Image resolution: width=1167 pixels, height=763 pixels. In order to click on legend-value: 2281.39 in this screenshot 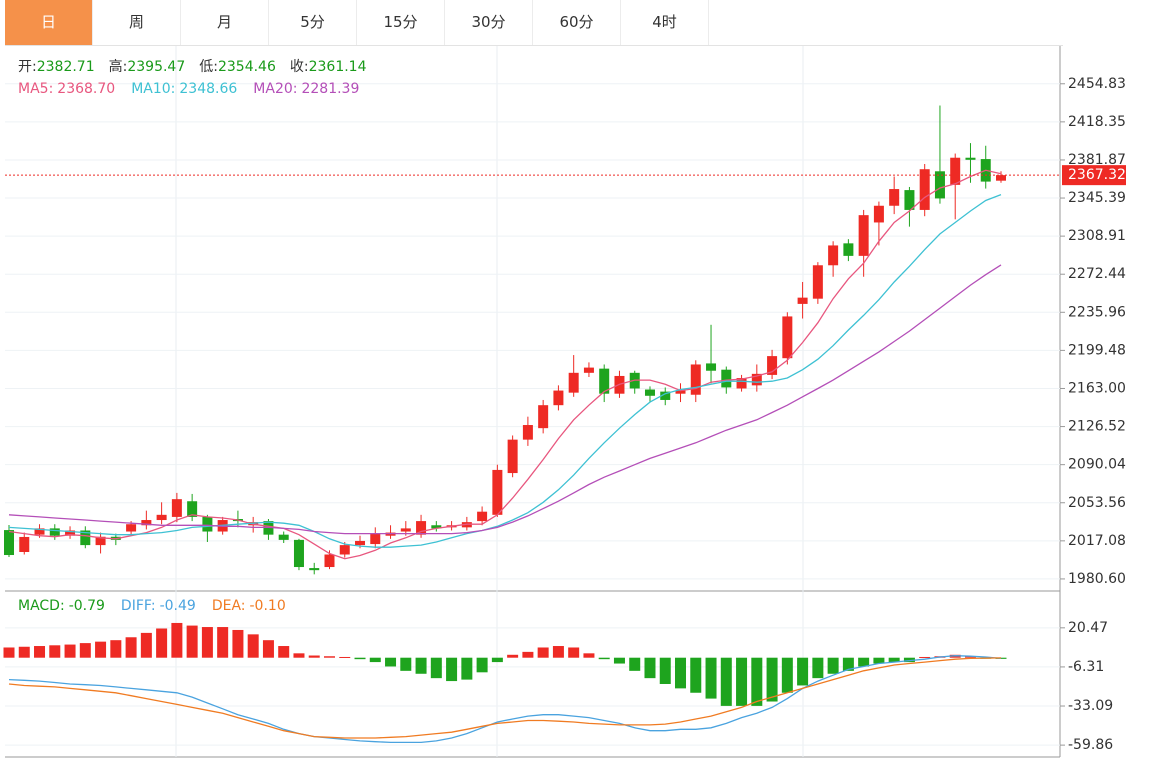, I will do `click(330, 89)`.